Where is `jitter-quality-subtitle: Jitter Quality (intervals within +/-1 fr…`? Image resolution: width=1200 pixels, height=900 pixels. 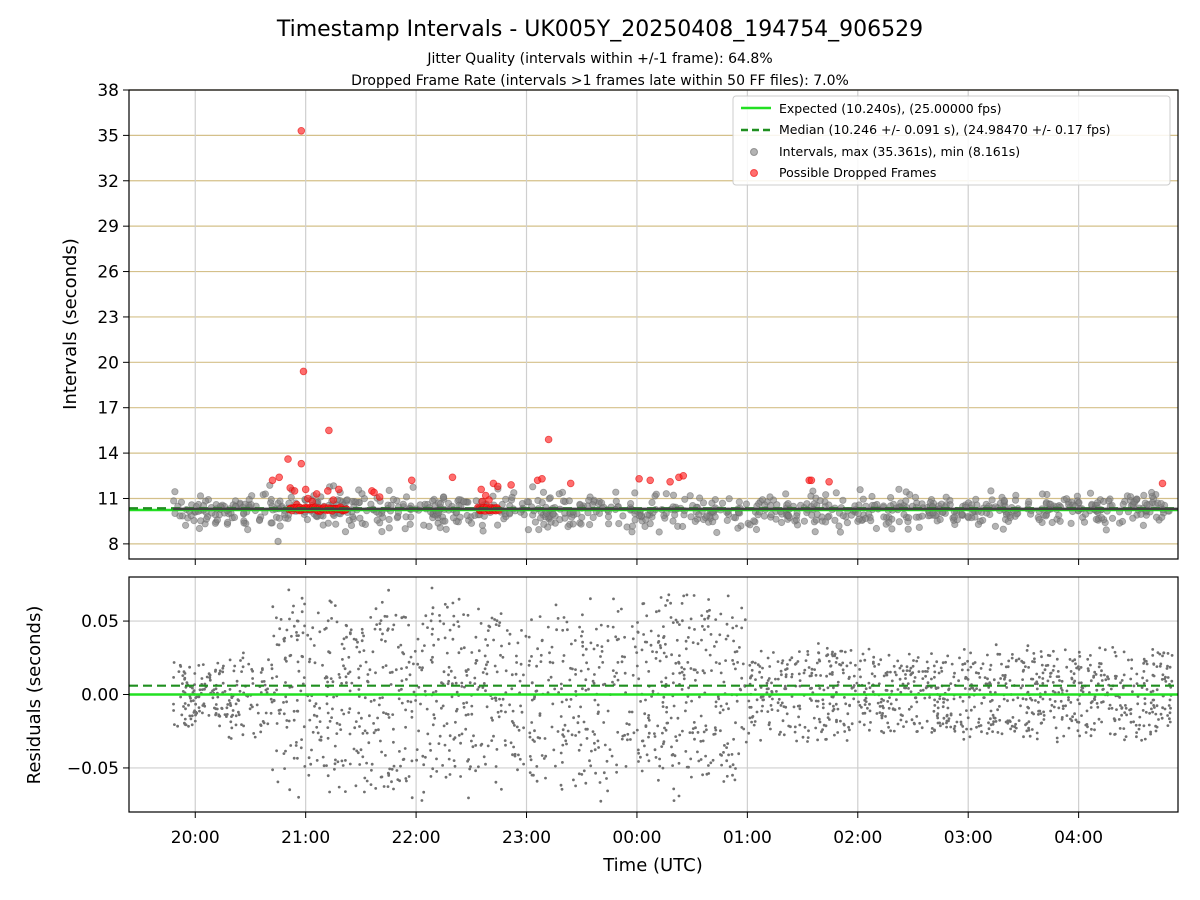
jitter-quality-subtitle: Jitter Quality (intervals within +/-1 fr… is located at coordinates (599, 59).